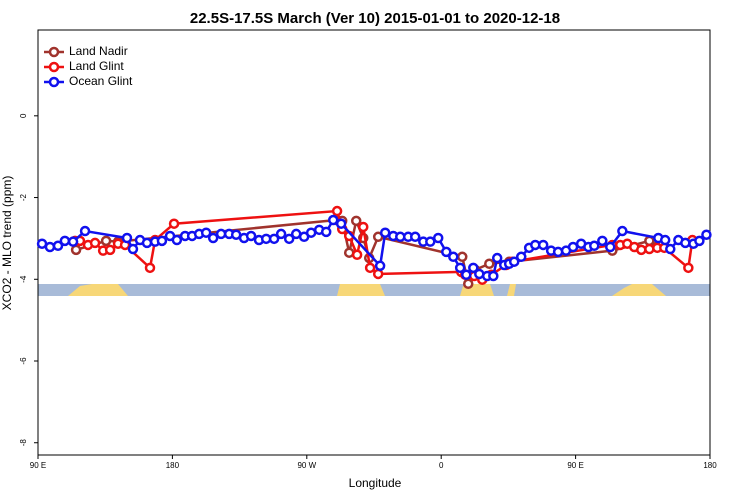  Describe the element at coordinates (441, 465) in the screenshot. I see `x-tick-label: 0` at that location.